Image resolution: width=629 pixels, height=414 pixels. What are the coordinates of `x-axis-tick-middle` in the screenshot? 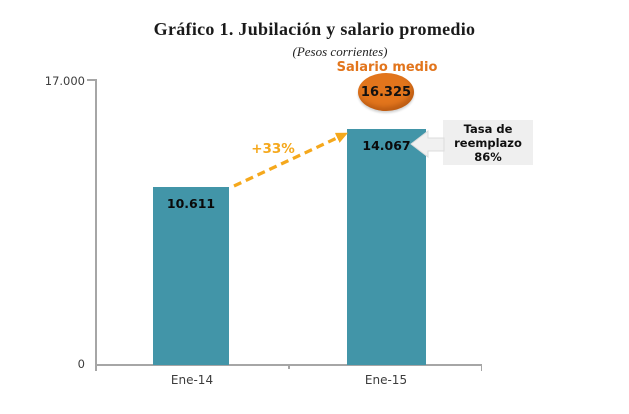 It's located at (289, 366).